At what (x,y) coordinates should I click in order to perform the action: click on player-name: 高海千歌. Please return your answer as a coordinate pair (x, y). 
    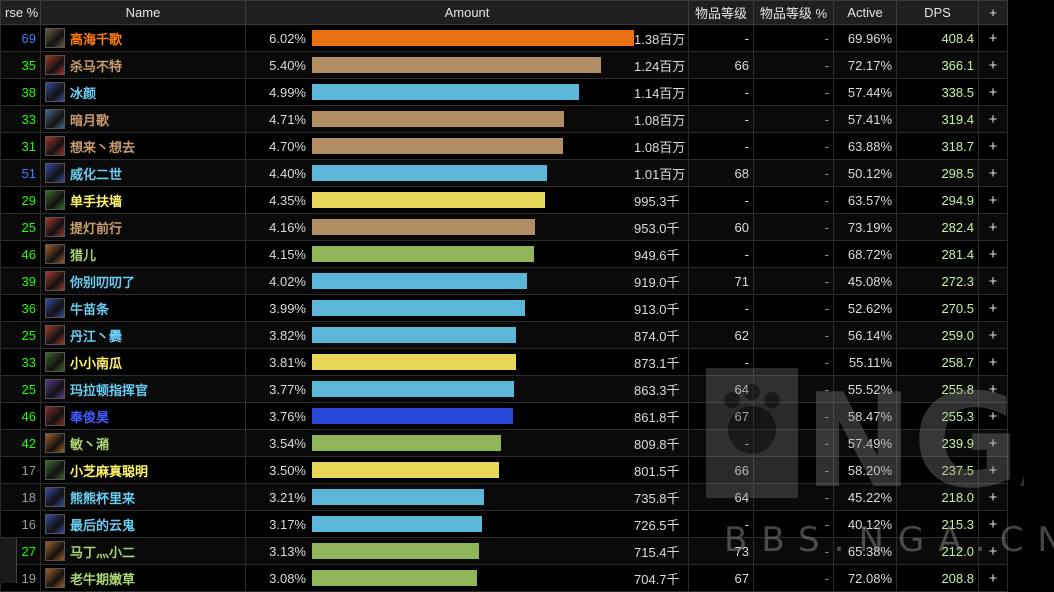
    Looking at the image, I should click on (96, 39).